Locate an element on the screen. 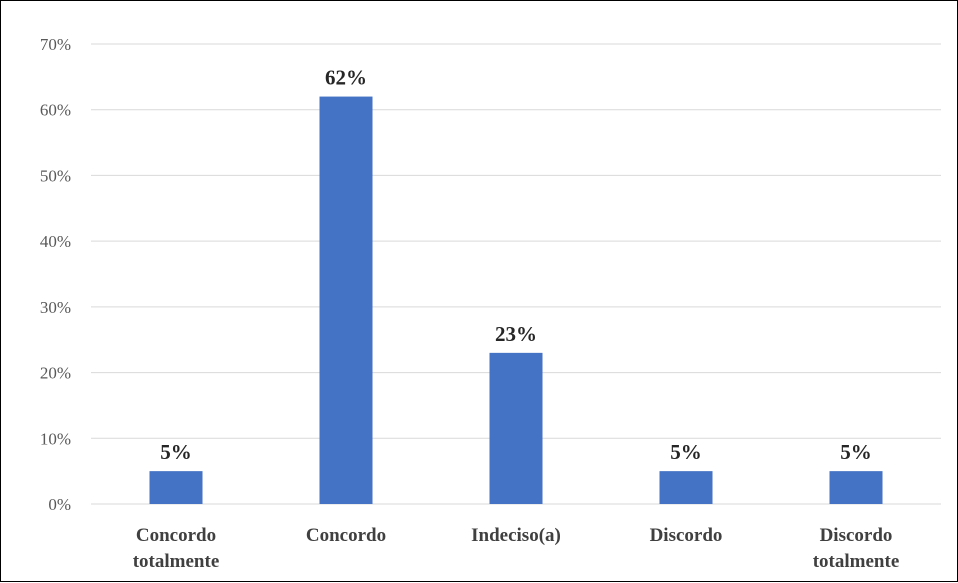 This screenshot has height=583, width=958. data-label: 62% is located at coordinates (346, 78).